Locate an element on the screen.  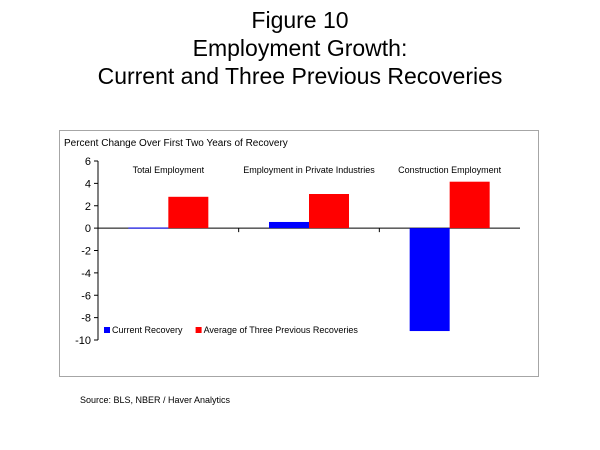
source-note: Source: BLS, NBER / Haver Analytics is located at coordinates (155, 400).